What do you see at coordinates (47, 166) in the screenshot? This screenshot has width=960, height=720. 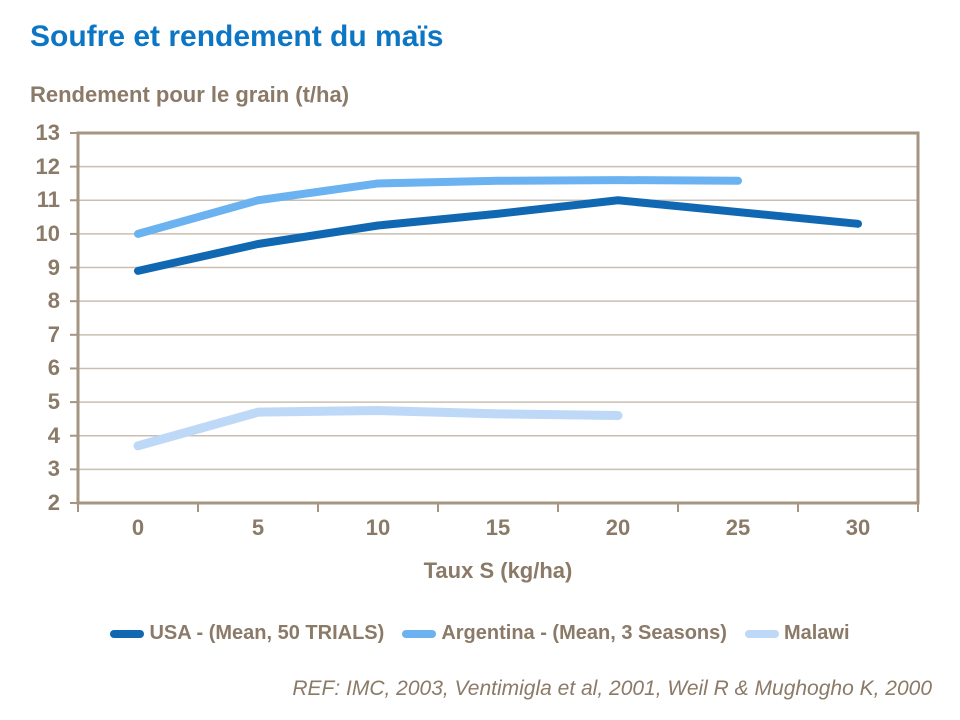 I see `y-tick-label-12: 12` at bounding box center [47, 166].